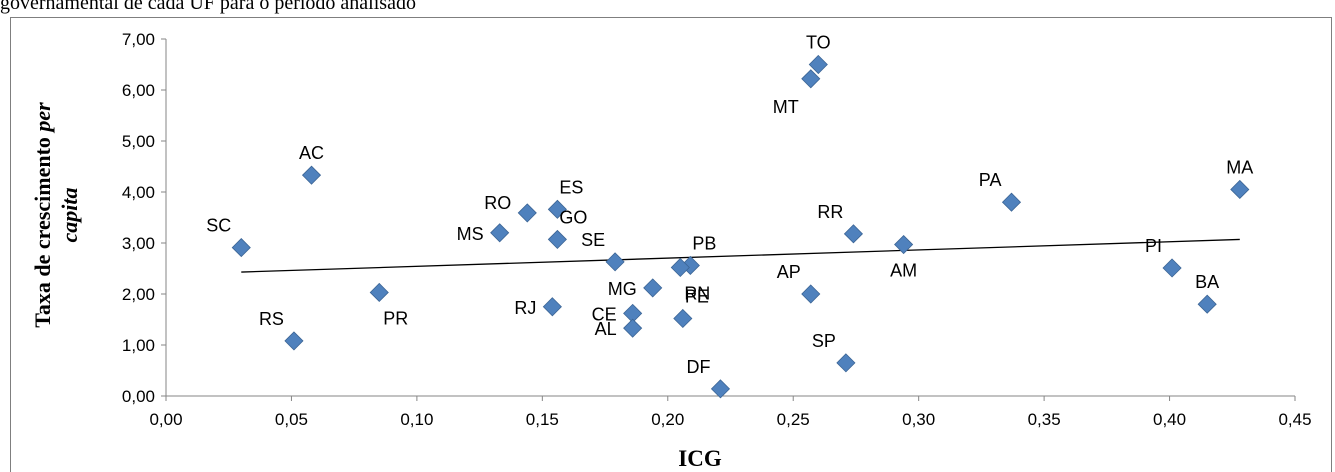 The height and width of the screenshot is (472, 1335). What do you see at coordinates (311, 175) in the screenshot?
I see `data-point-ac` at bounding box center [311, 175].